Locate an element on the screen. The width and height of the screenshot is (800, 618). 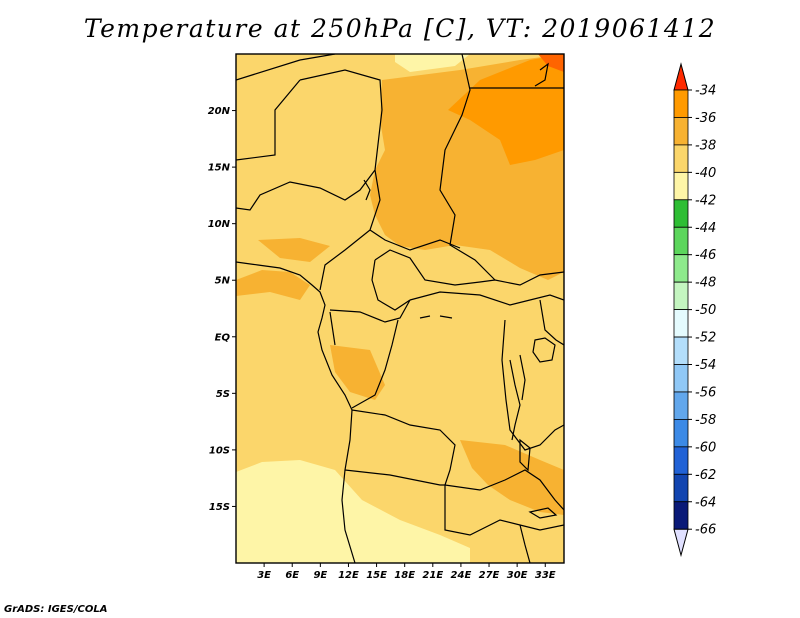
colorbar-label: -44 is located at coordinates (705, 228).